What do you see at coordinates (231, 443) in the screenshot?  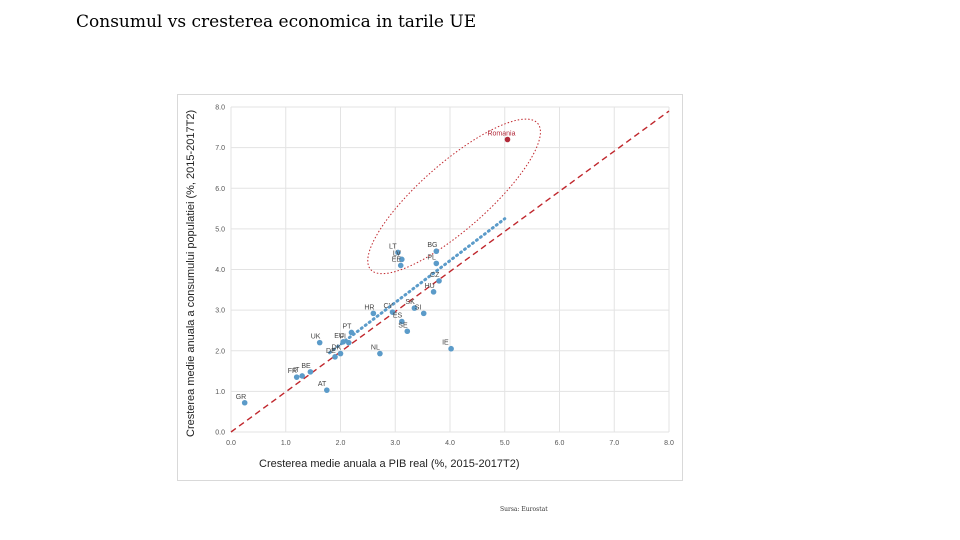 I see `x-tick-label: 0.0` at bounding box center [231, 443].